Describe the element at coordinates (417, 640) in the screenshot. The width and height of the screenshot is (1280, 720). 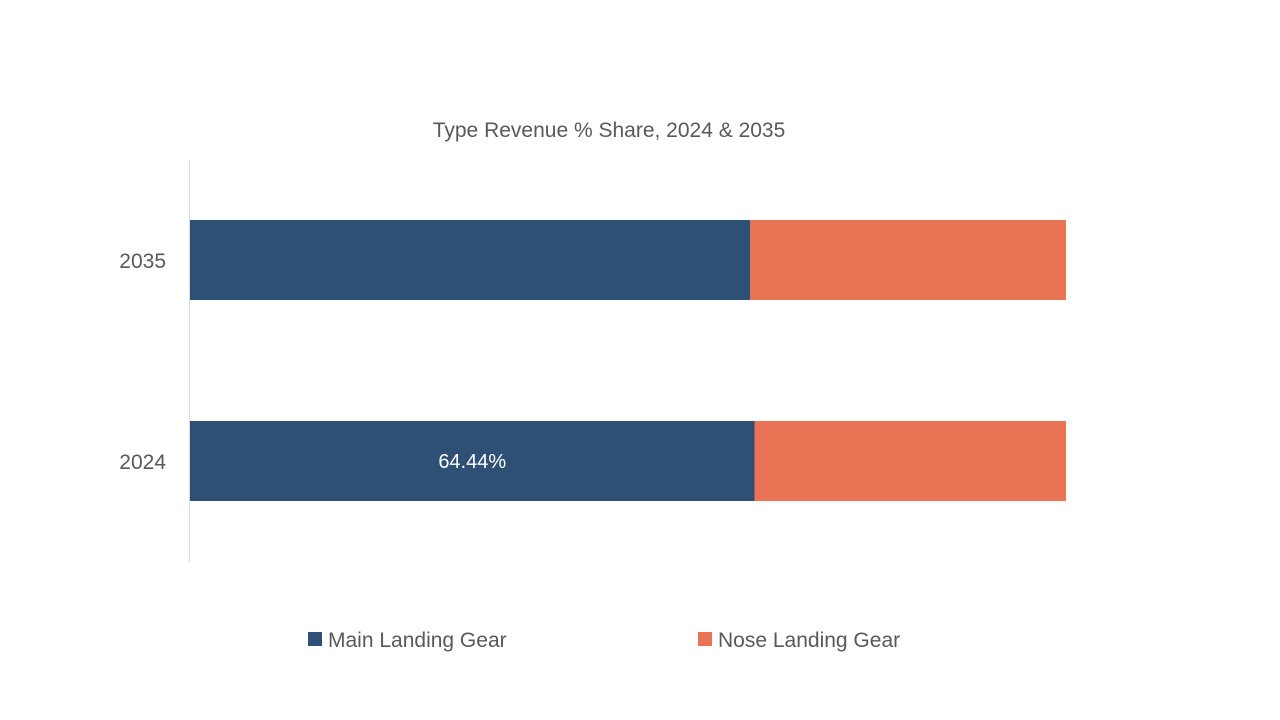
I see `legend-label-main-landing-gear: Main Landing Gear` at that location.